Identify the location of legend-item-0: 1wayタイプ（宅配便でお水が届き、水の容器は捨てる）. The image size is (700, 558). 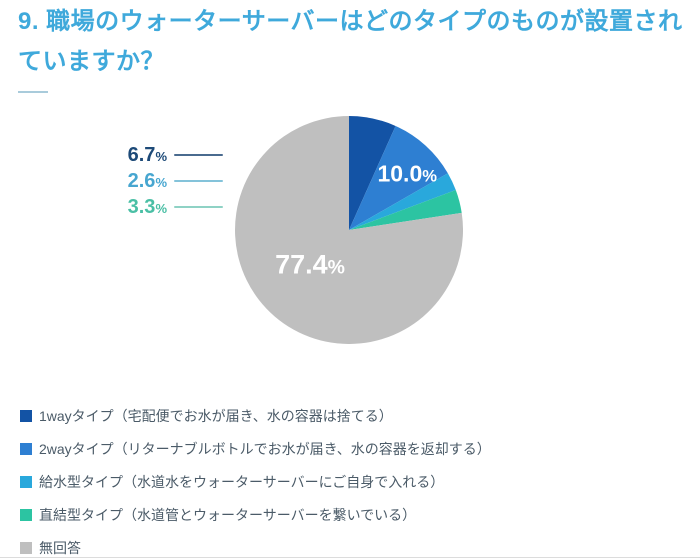
(255, 416).